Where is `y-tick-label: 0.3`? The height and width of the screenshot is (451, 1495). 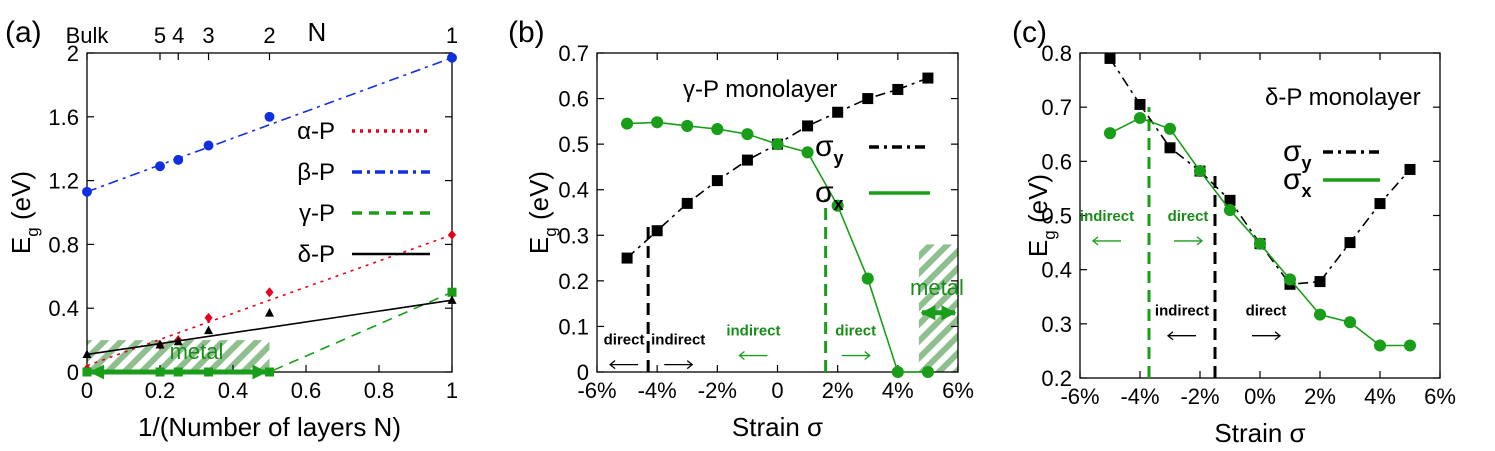
y-tick-label: 0.3 is located at coordinates (573, 235).